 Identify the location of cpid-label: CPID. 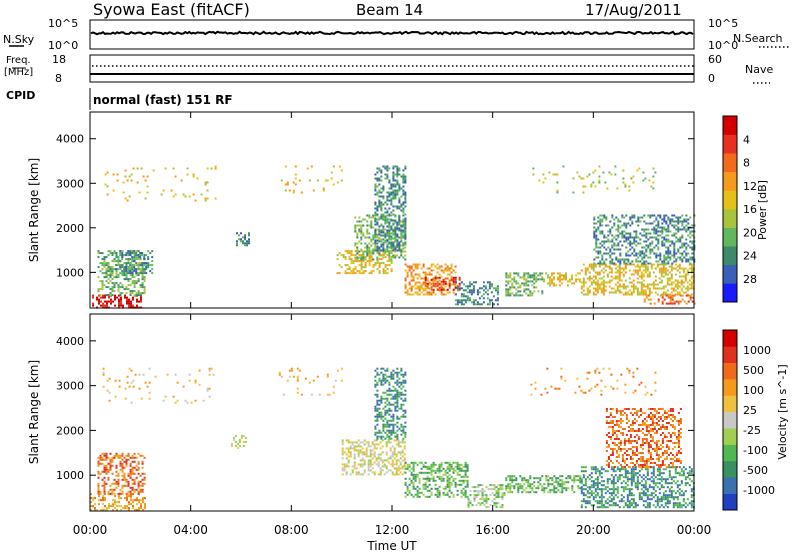
(20, 95).